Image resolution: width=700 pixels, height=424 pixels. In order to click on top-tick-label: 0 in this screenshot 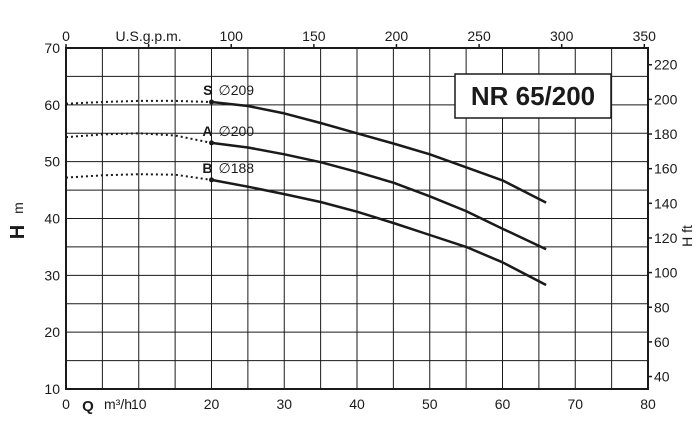, I will do `click(66, 36)`.